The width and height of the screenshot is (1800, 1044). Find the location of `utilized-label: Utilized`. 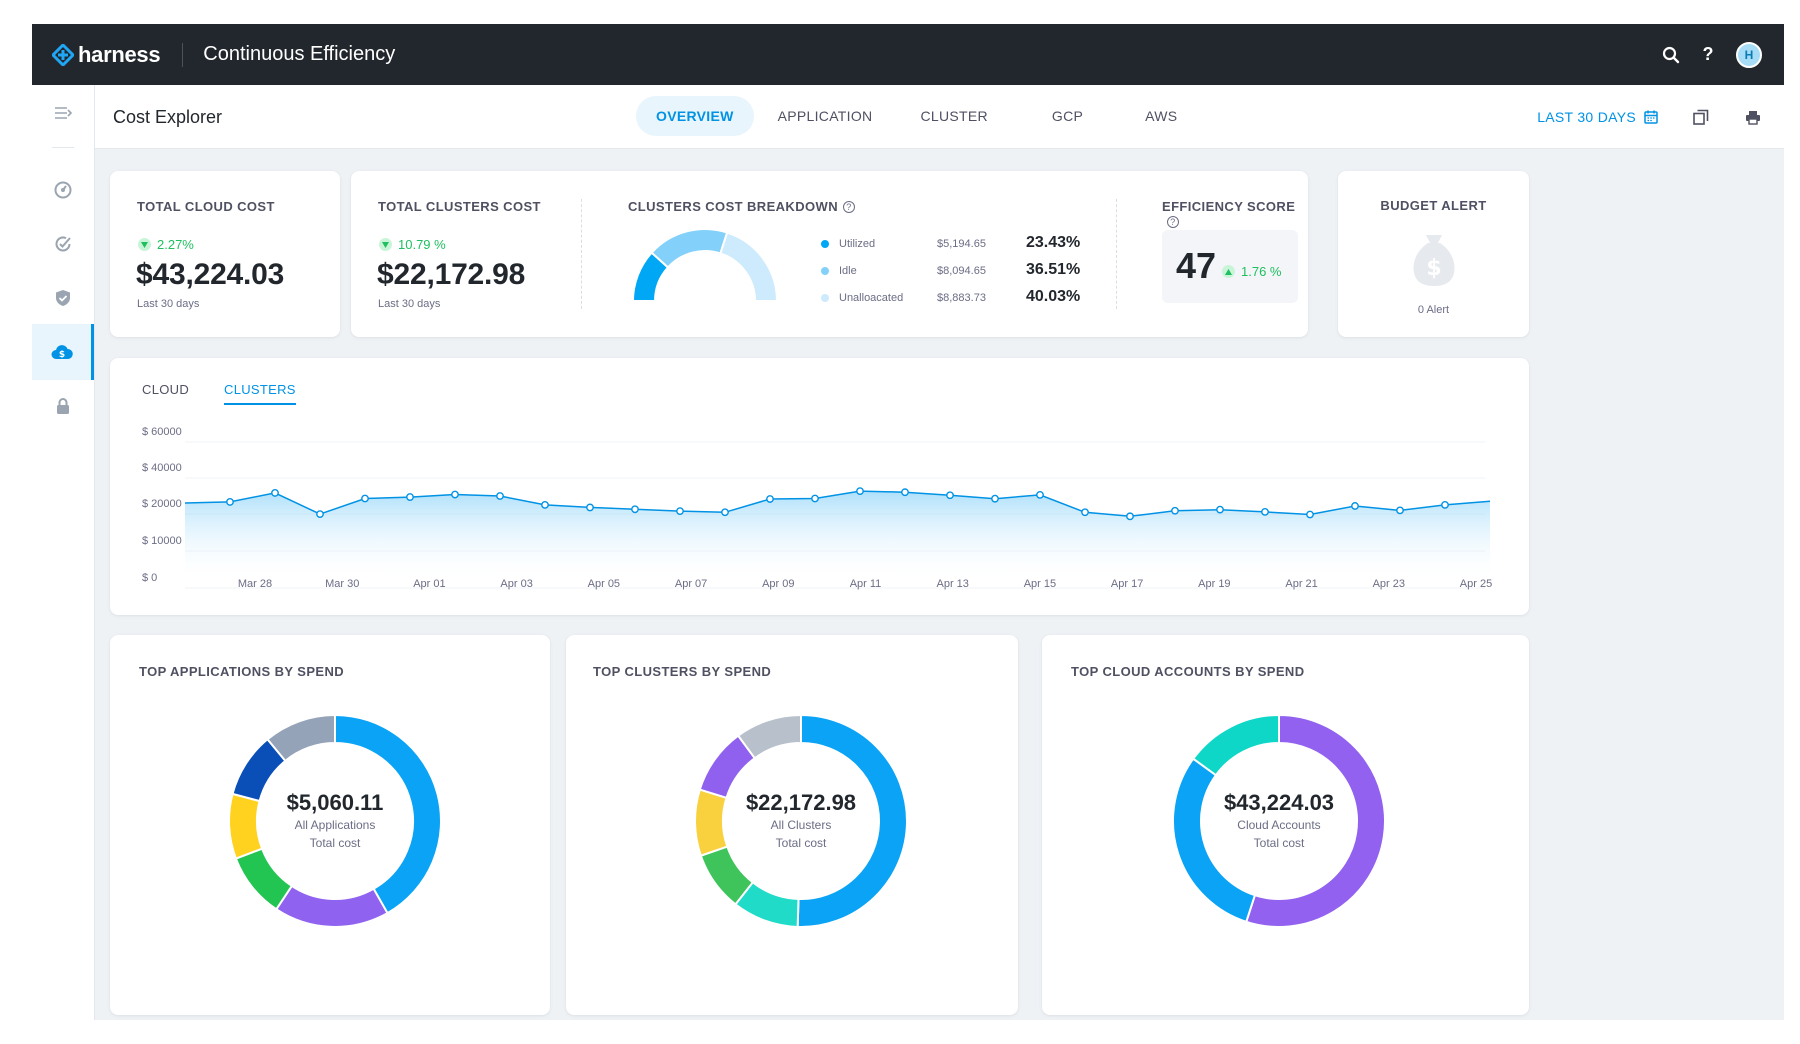

utilized-label: Utilized is located at coordinates (857, 244).